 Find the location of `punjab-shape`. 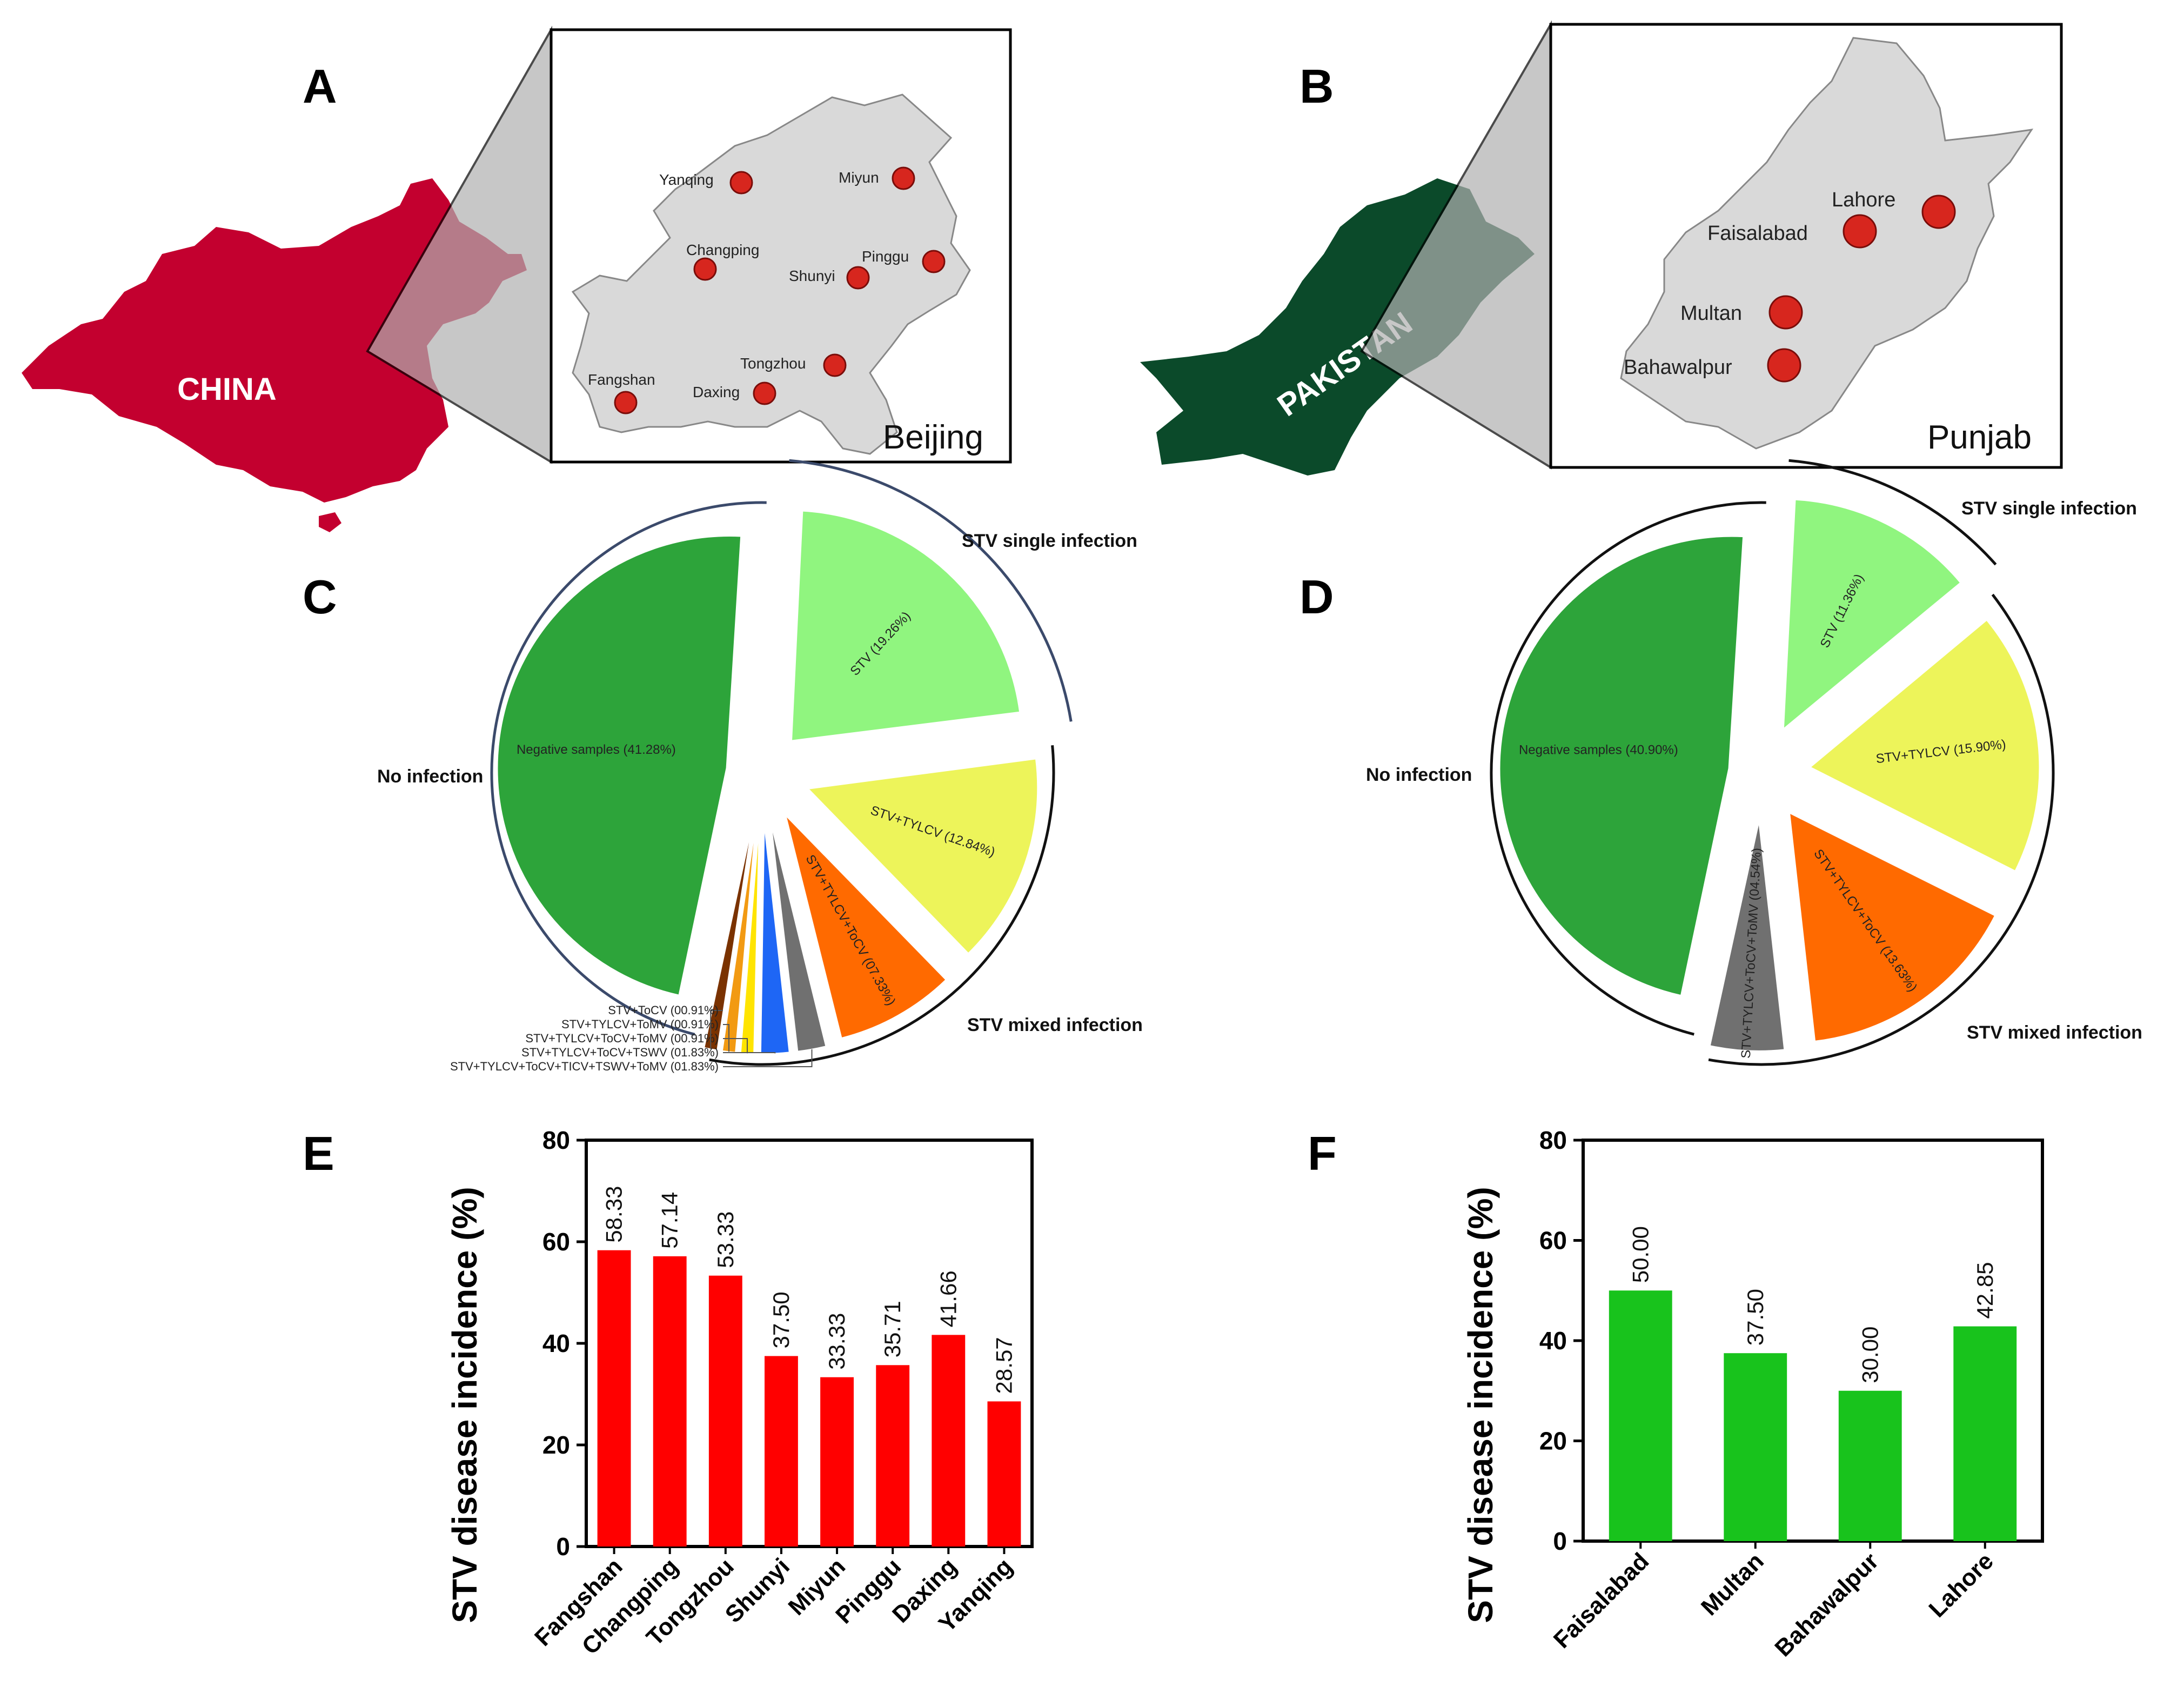

punjab-shape is located at coordinates (1827, 243).